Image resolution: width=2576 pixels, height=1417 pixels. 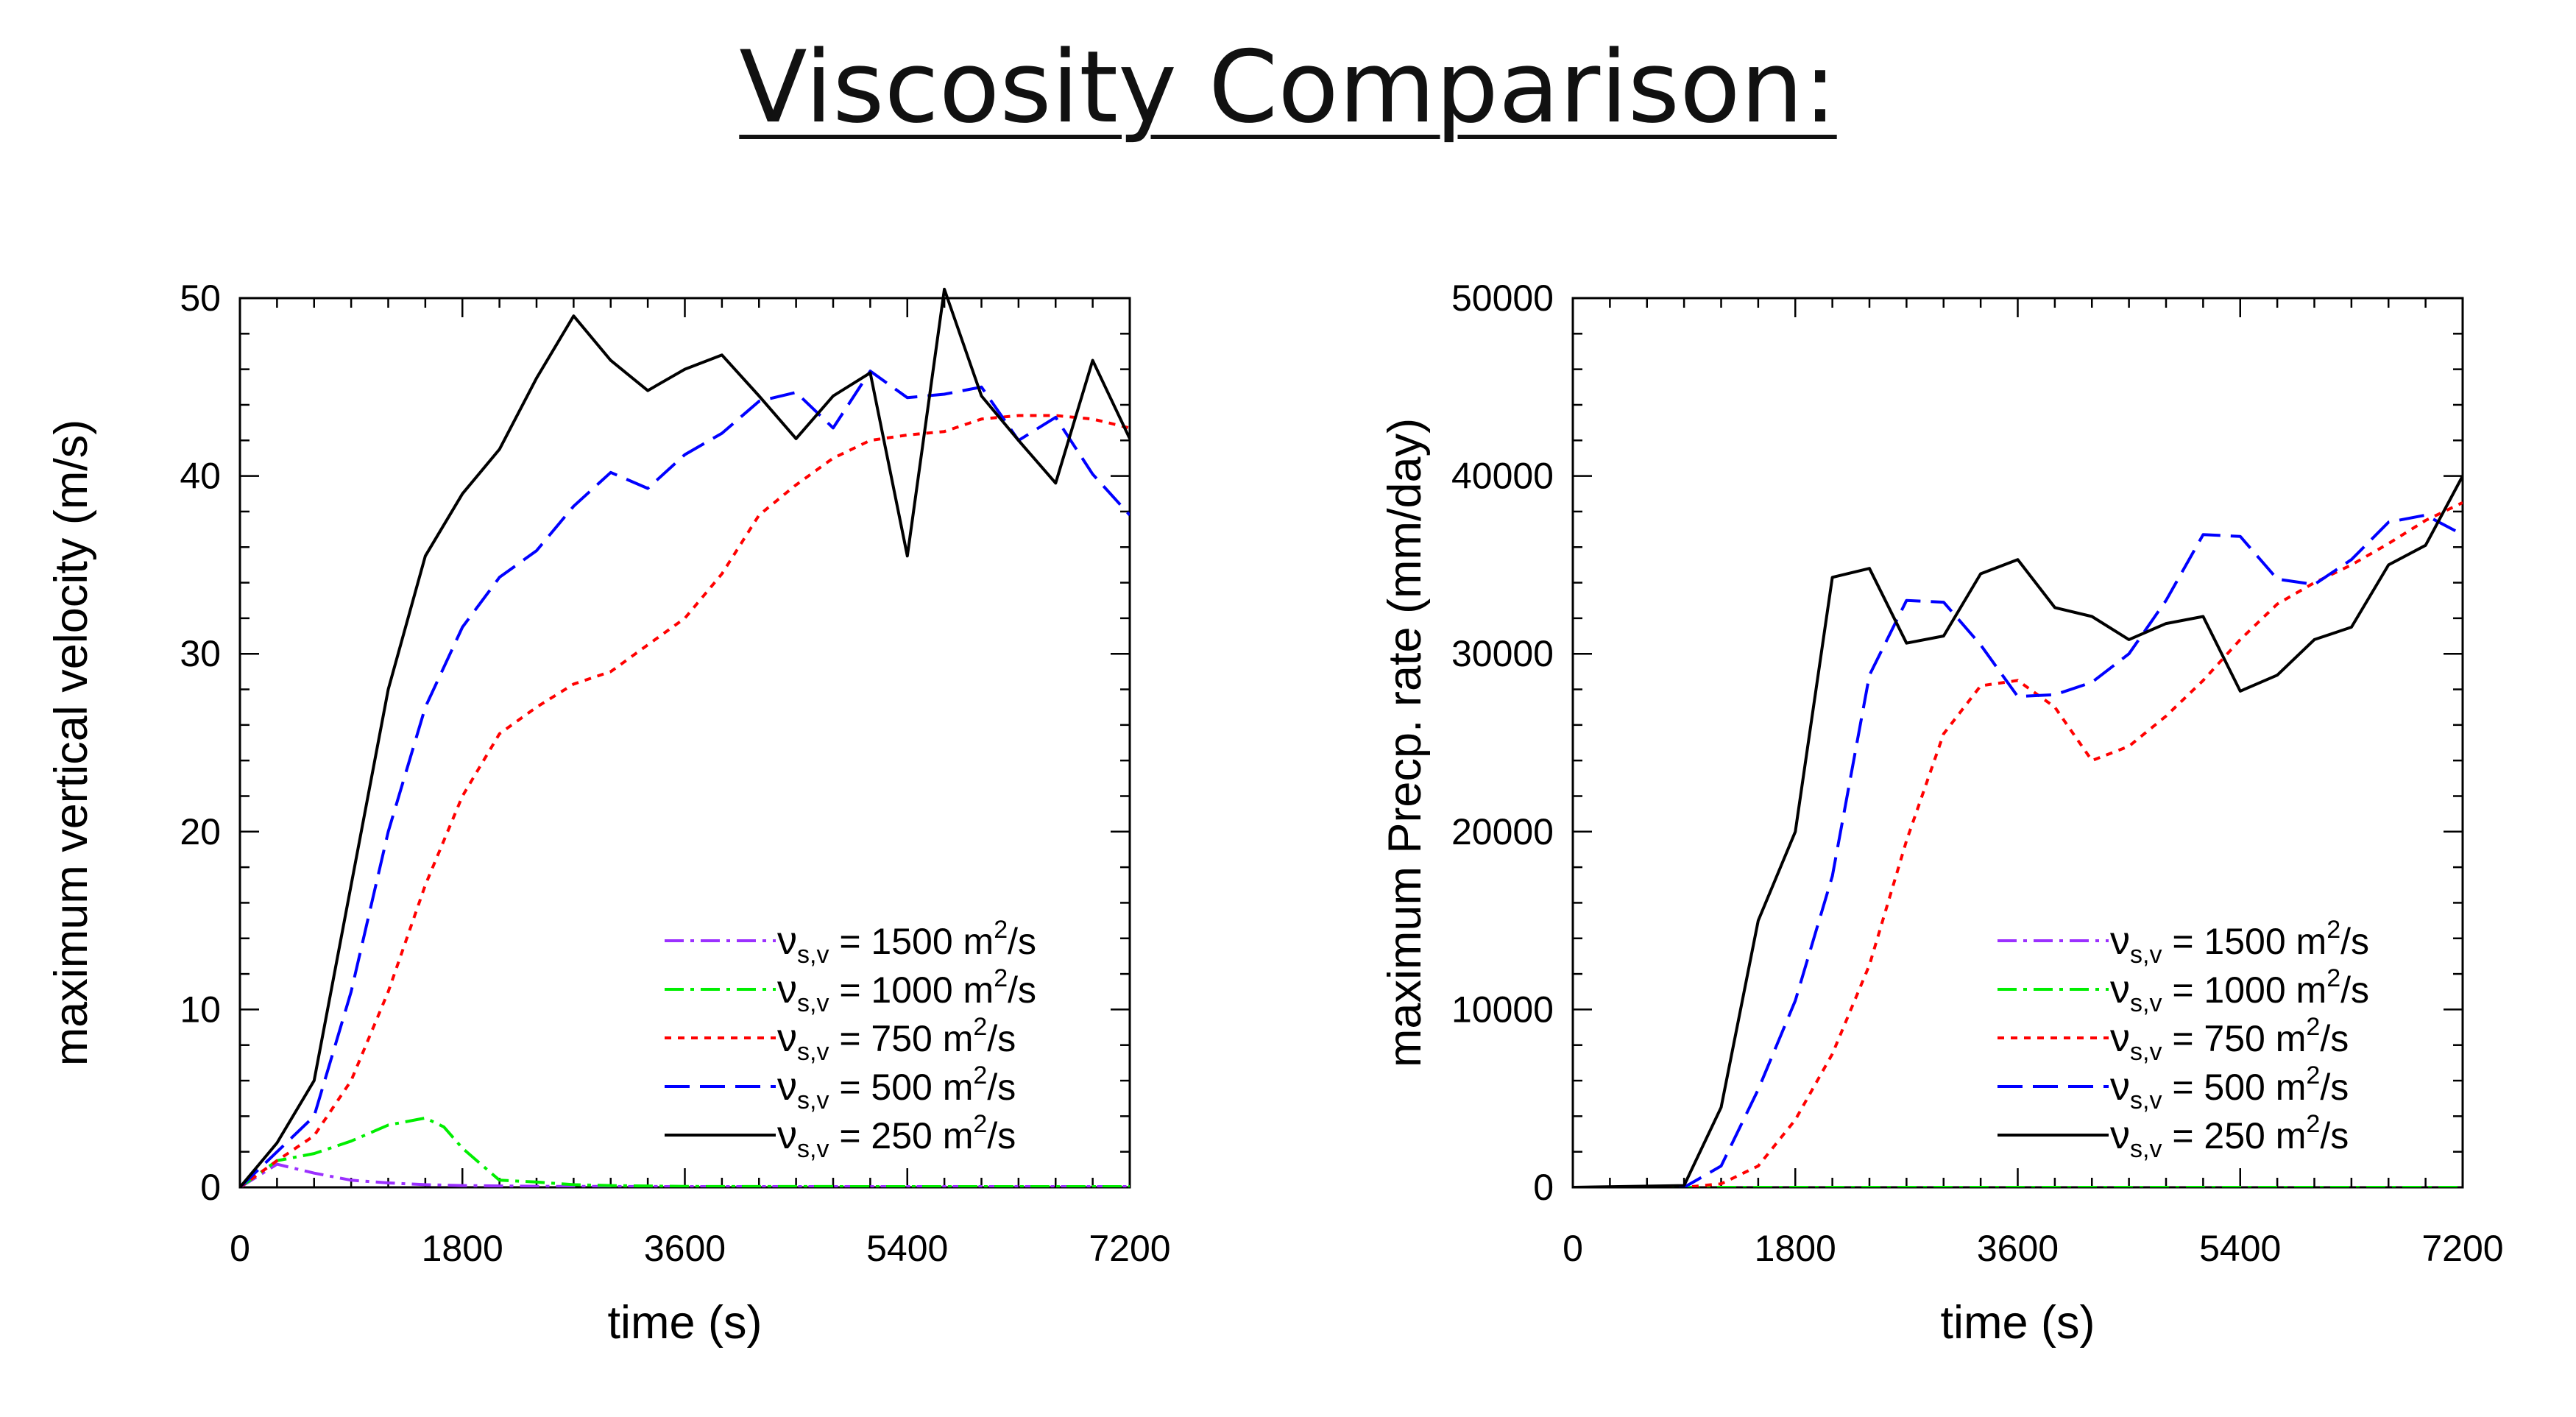 What do you see at coordinates (1502, 477) in the screenshot?
I see `y-tick-label: 40000` at bounding box center [1502, 477].